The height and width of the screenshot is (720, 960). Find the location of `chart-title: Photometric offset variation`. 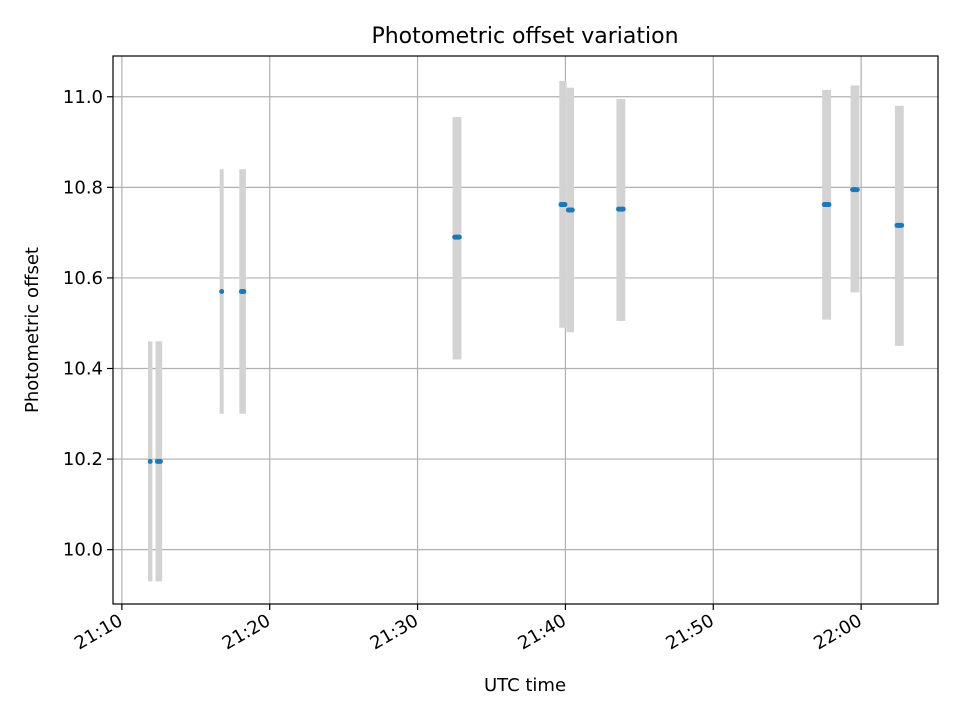

chart-title: Photometric offset variation is located at coordinates (524, 36).